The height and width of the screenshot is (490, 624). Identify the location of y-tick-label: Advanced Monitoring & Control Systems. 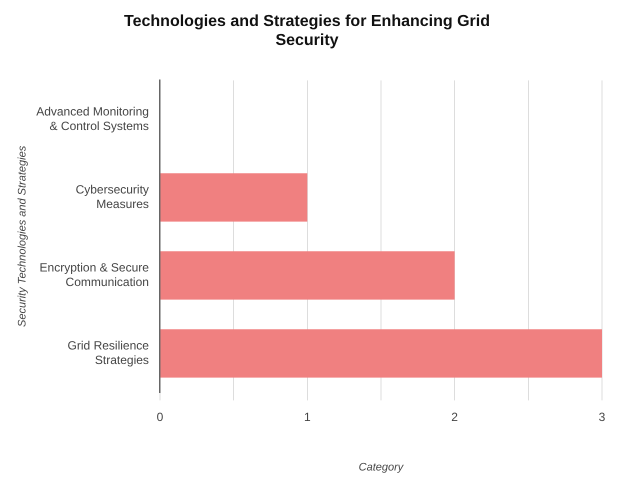
(92, 118).